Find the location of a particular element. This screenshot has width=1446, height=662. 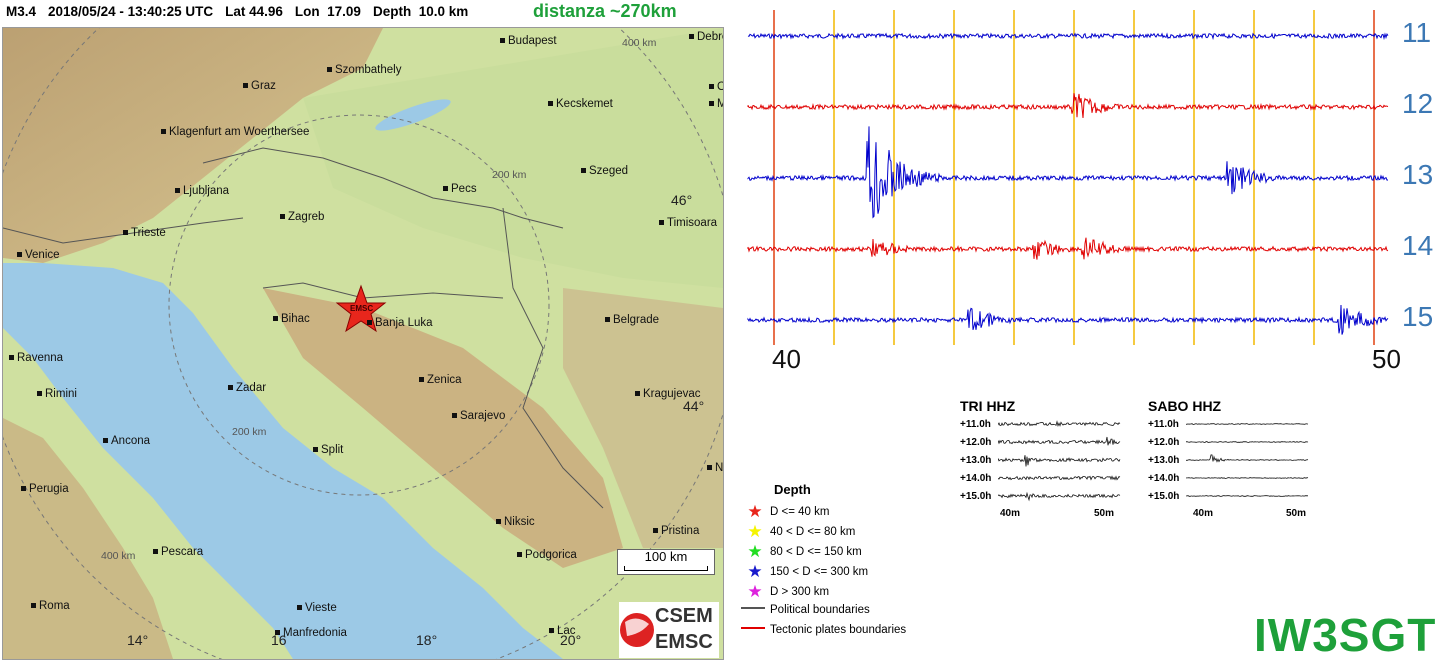

map-scale: 100 km is located at coordinates (666, 562).